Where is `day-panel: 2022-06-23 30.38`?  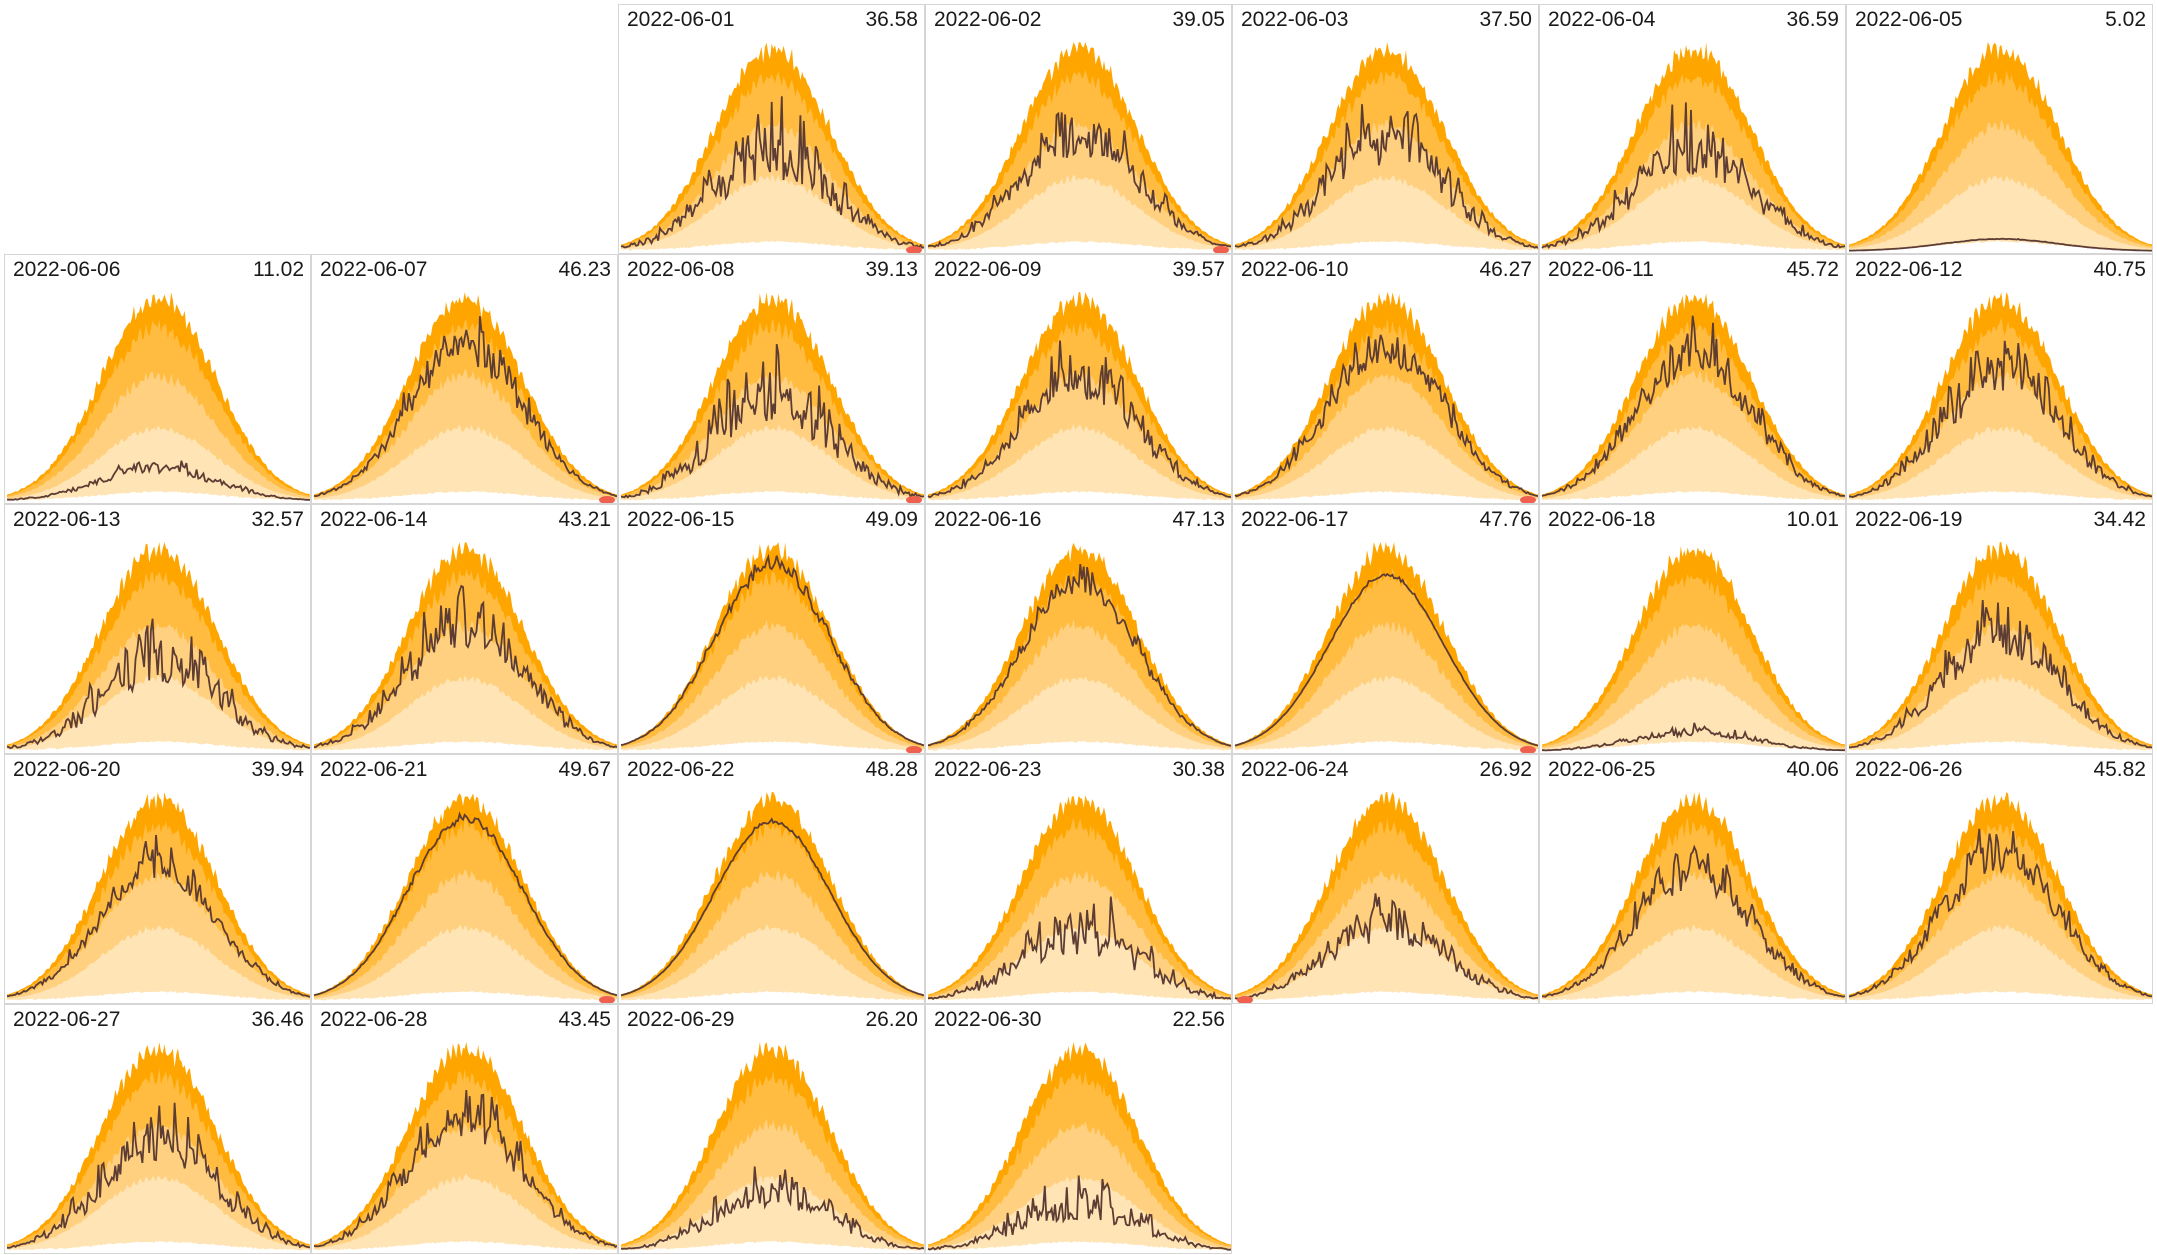
day-panel: 2022-06-23 30.38 is located at coordinates (1078, 879).